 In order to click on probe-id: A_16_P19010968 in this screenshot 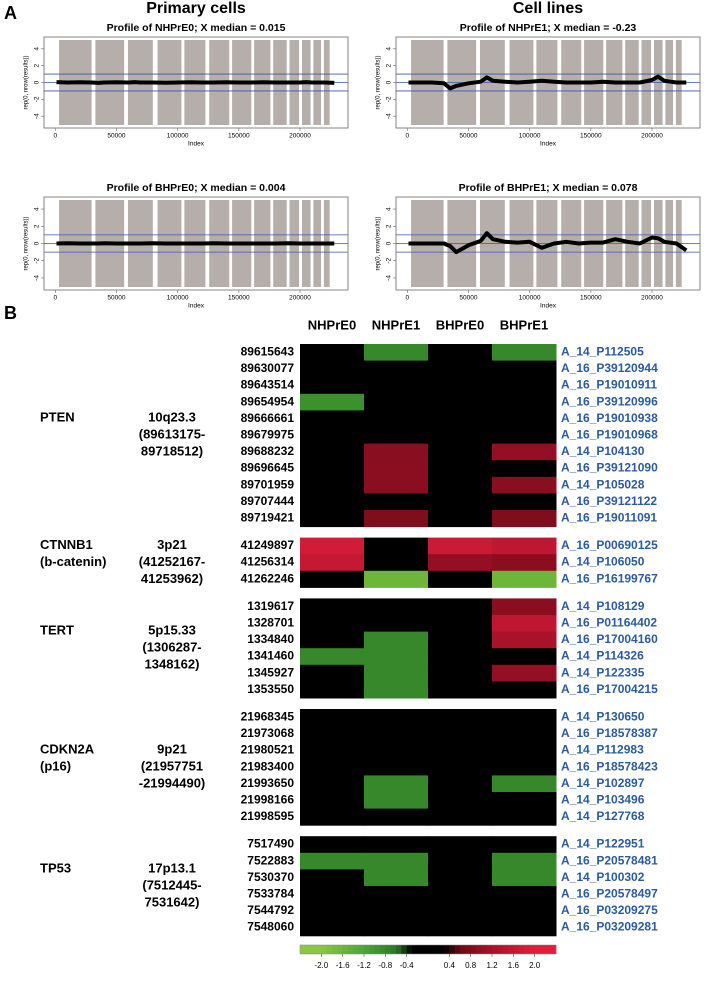, I will do `click(609, 434)`.